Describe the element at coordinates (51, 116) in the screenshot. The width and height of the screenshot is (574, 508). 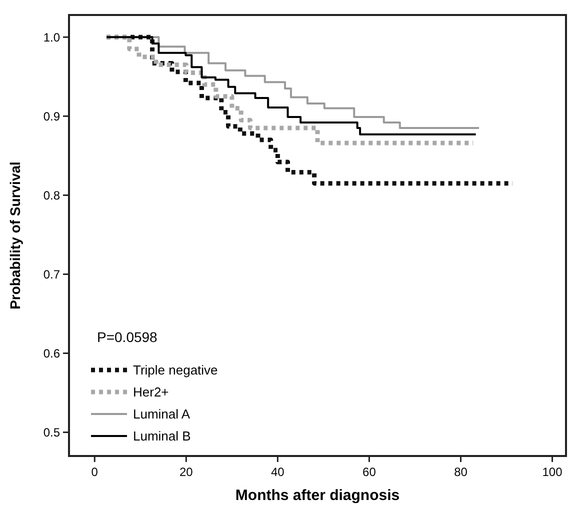
I see `y-tick-label: 0.9` at that location.